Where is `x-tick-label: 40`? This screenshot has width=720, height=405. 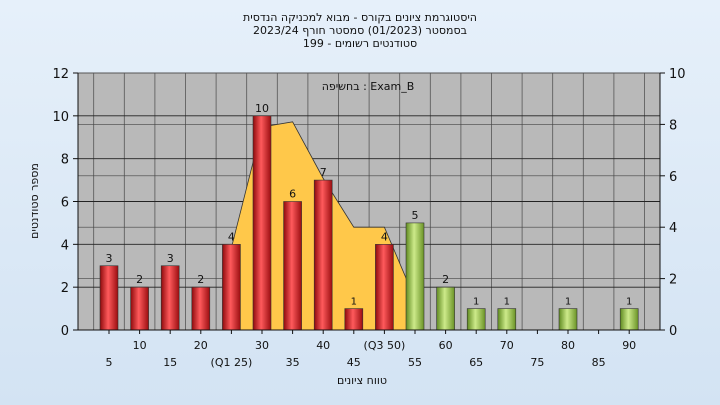 x-tick-label: 40 is located at coordinates (323, 345).